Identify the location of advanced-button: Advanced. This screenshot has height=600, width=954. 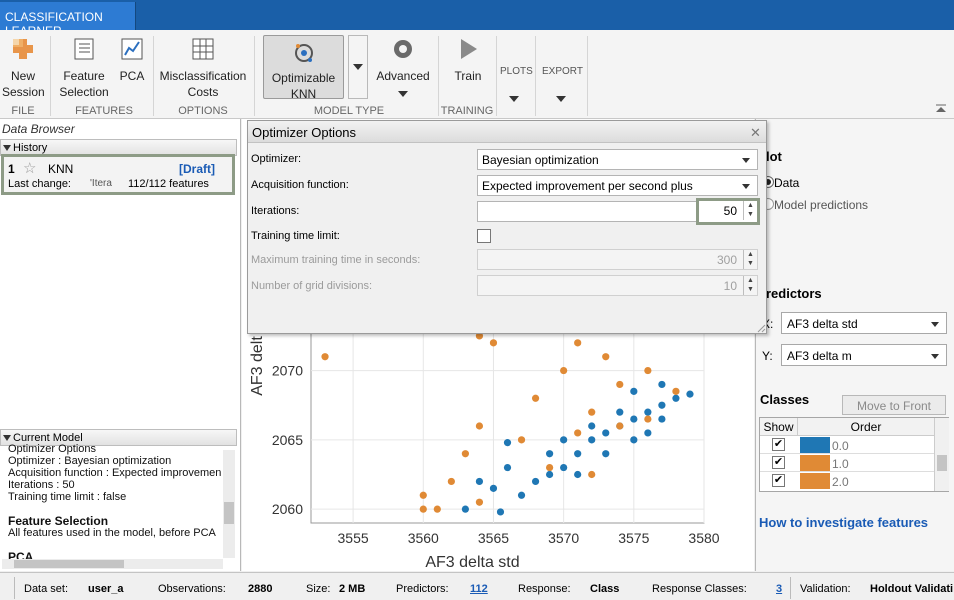
(403, 60).